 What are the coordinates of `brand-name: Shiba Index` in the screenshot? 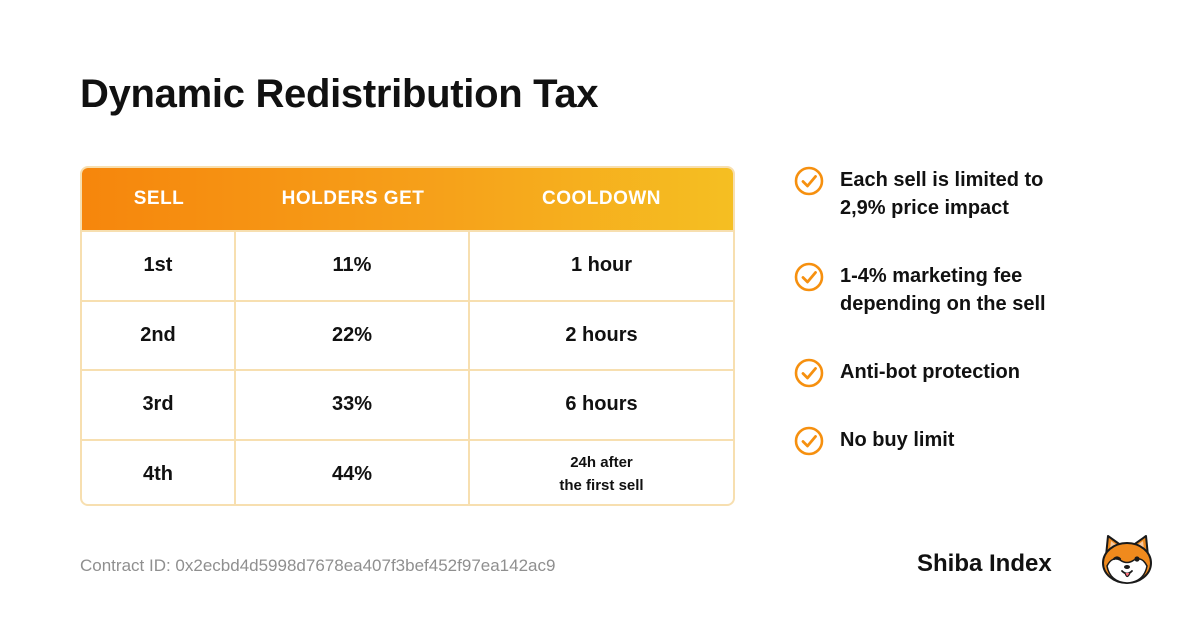 It's located at (984, 563).